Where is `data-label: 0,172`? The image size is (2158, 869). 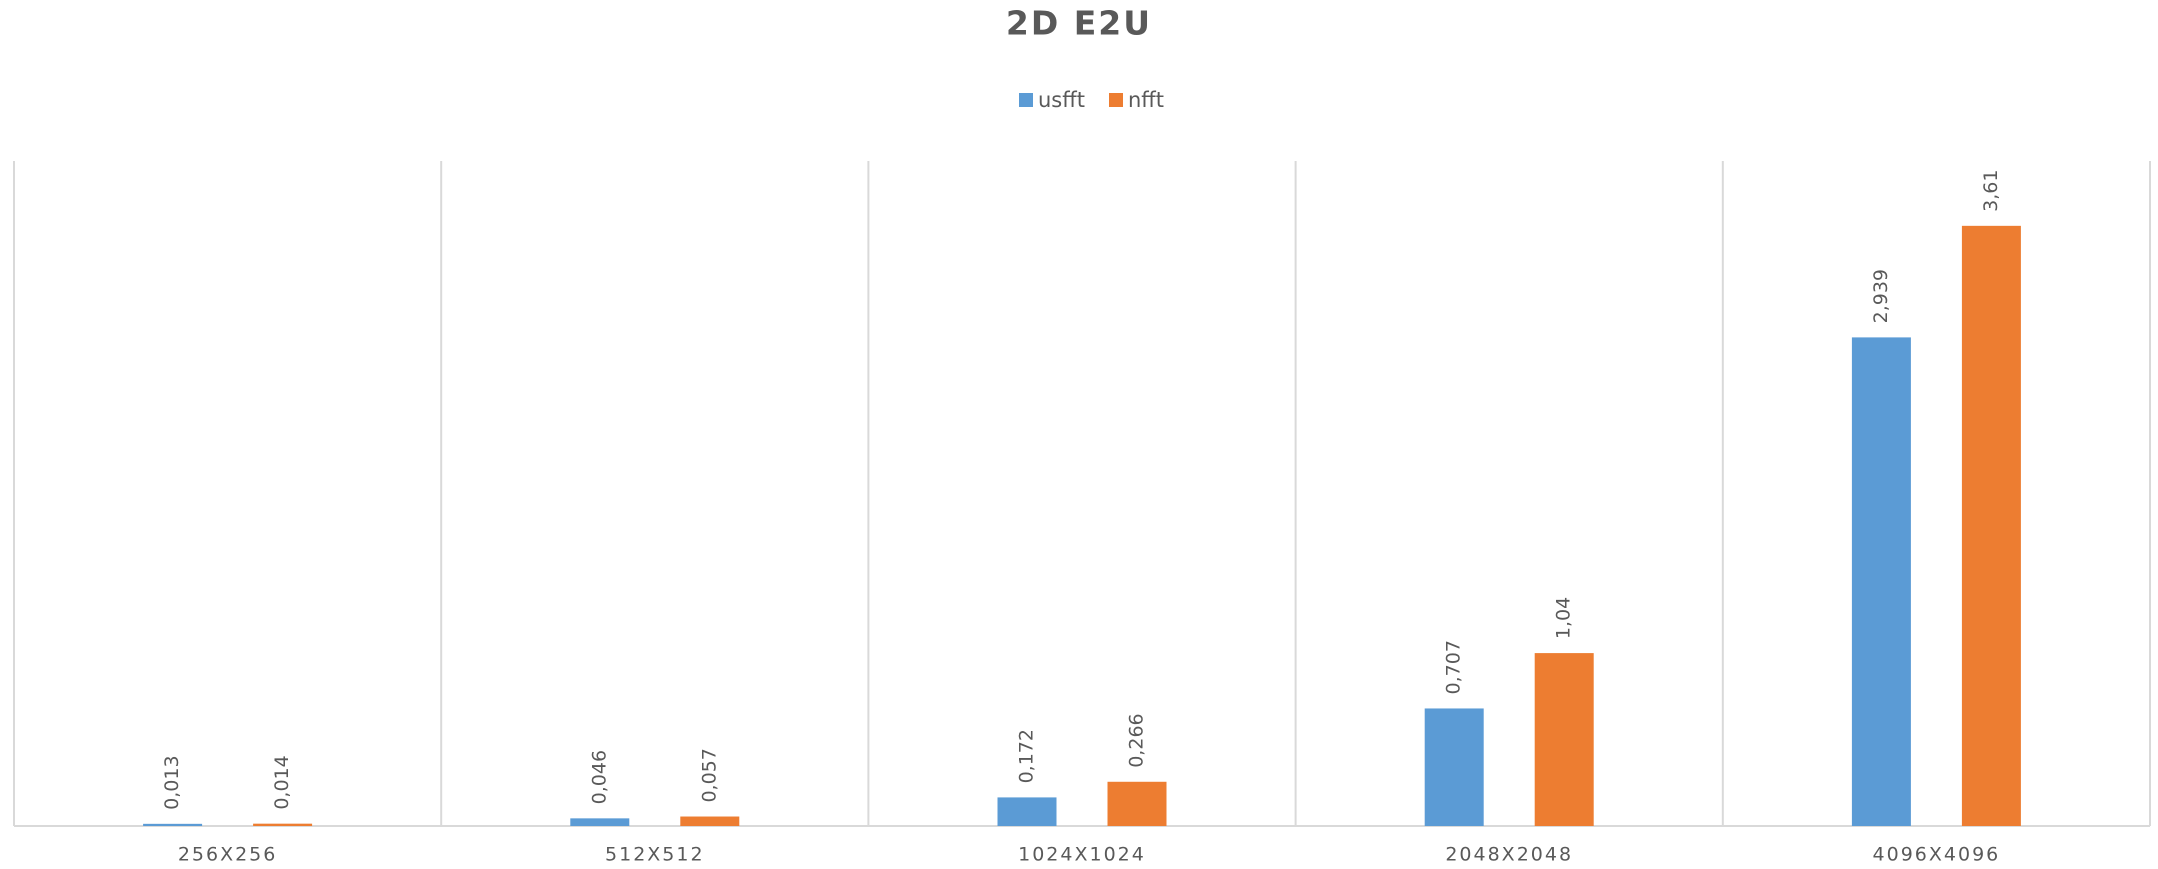
data-label: 0,172 is located at coordinates (1027, 756).